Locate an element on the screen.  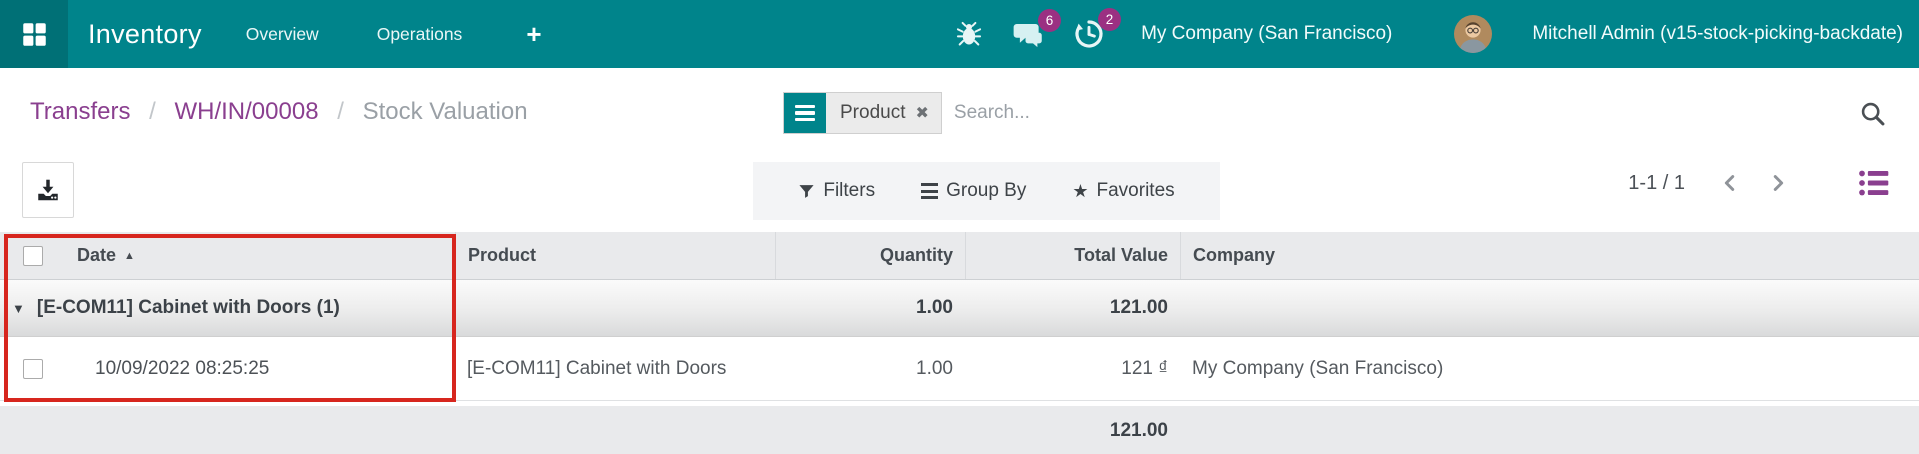
breadcrumb-current-page: Stock Valuation is located at coordinates (445, 111).